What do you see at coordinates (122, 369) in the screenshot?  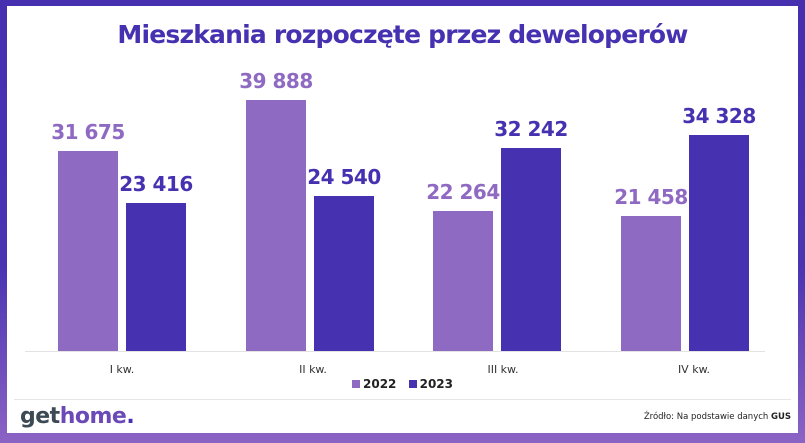 I see `category-label-1: I kw.` at bounding box center [122, 369].